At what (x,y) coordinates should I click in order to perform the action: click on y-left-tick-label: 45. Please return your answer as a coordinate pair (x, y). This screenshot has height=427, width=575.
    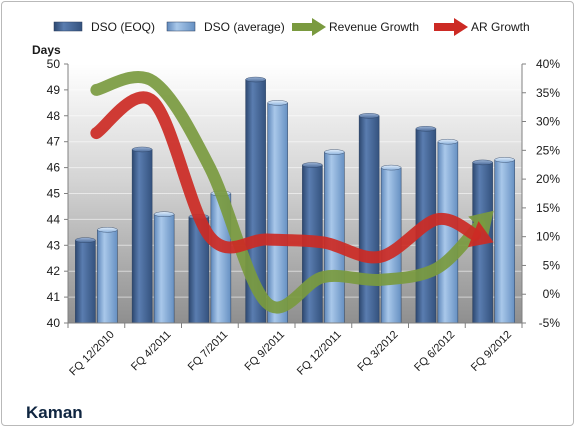
    Looking at the image, I should click on (54, 194).